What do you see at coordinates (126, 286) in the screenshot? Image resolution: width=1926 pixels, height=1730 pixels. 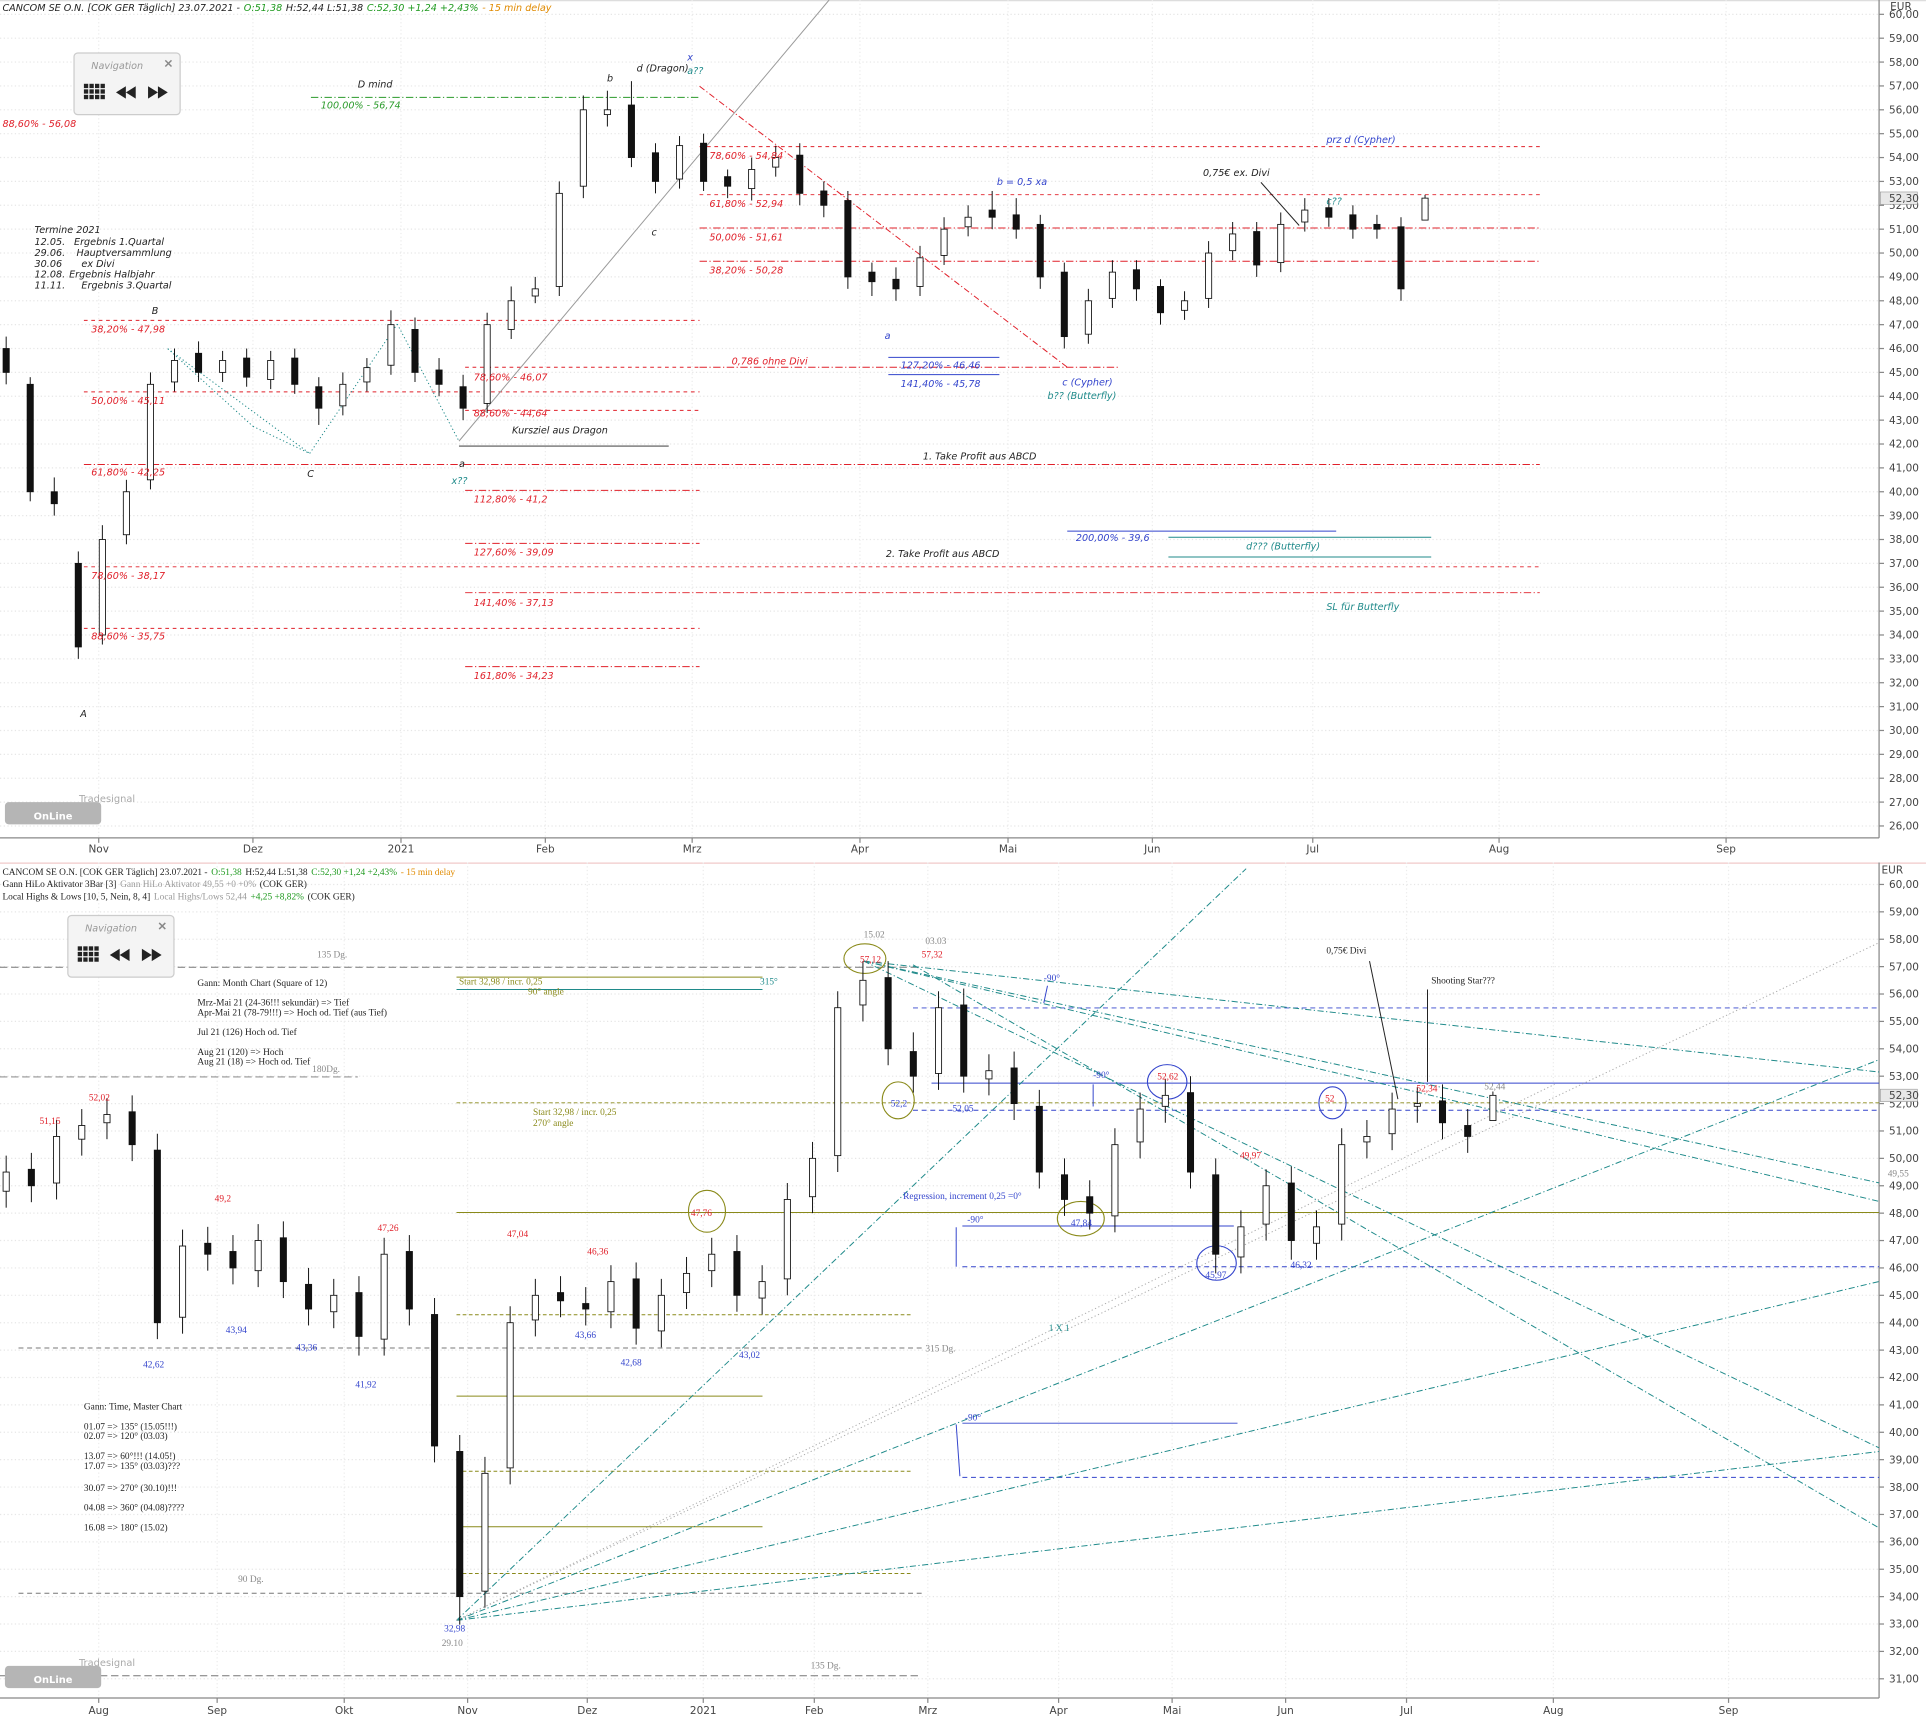 I see `schedule-event: Ergebnis 3.Quartal` at bounding box center [126, 286].